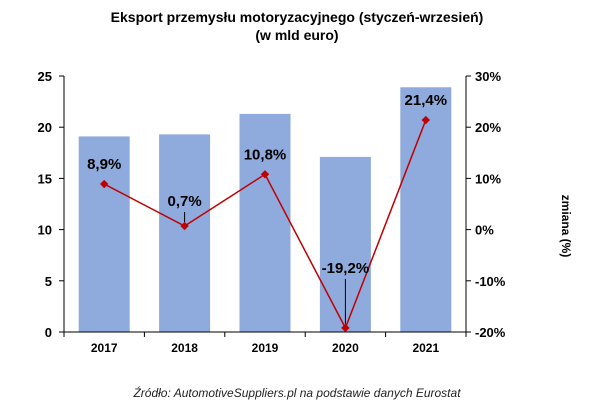  Describe the element at coordinates (104, 348) in the screenshot. I see `x-tick-label: 2017` at that location.